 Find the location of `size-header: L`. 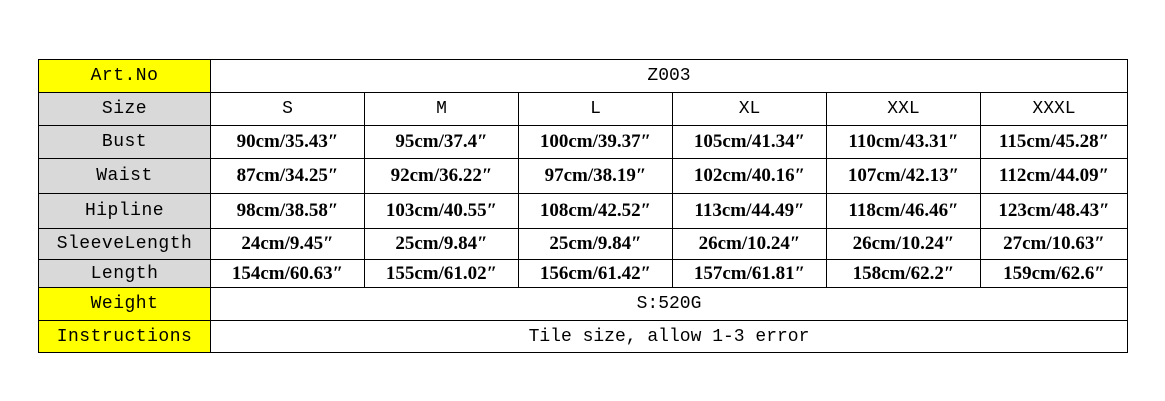

size-header: L is located at coordinates (595, 109).